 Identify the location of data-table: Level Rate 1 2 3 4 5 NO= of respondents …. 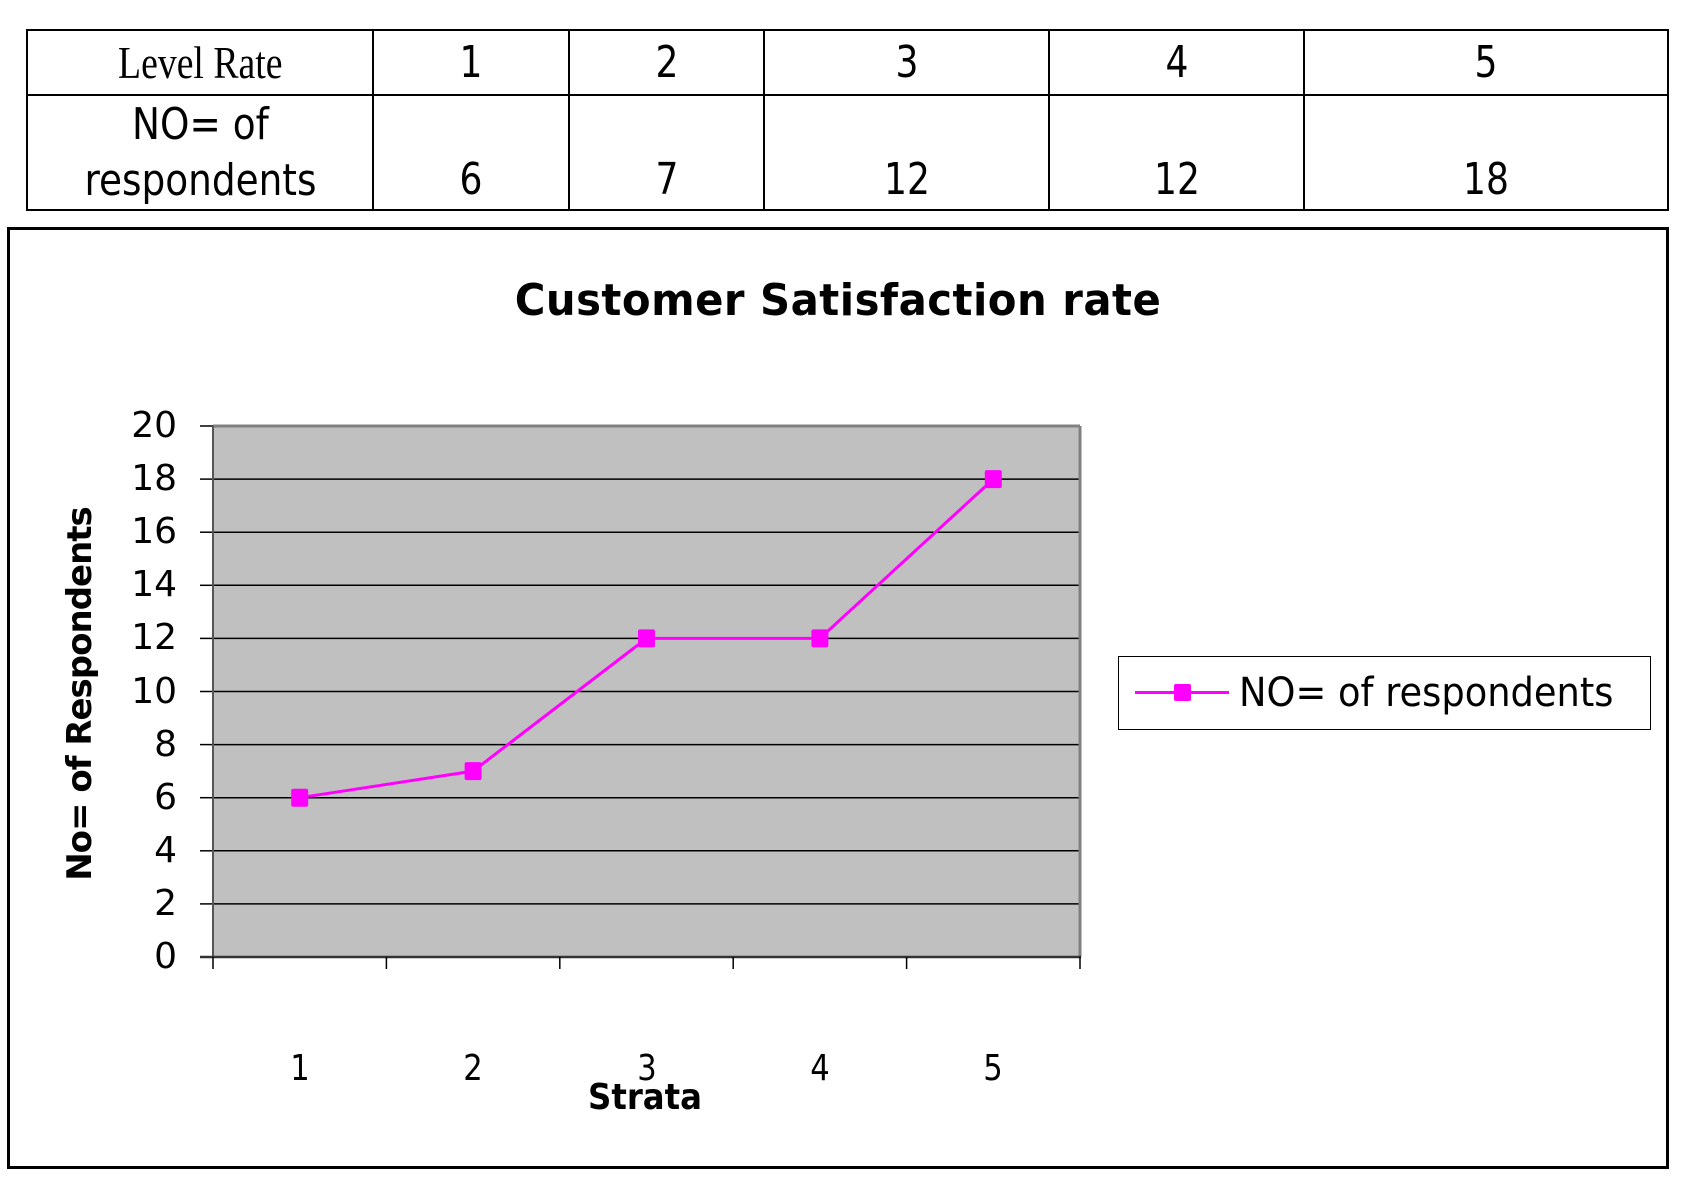
(847, 120).